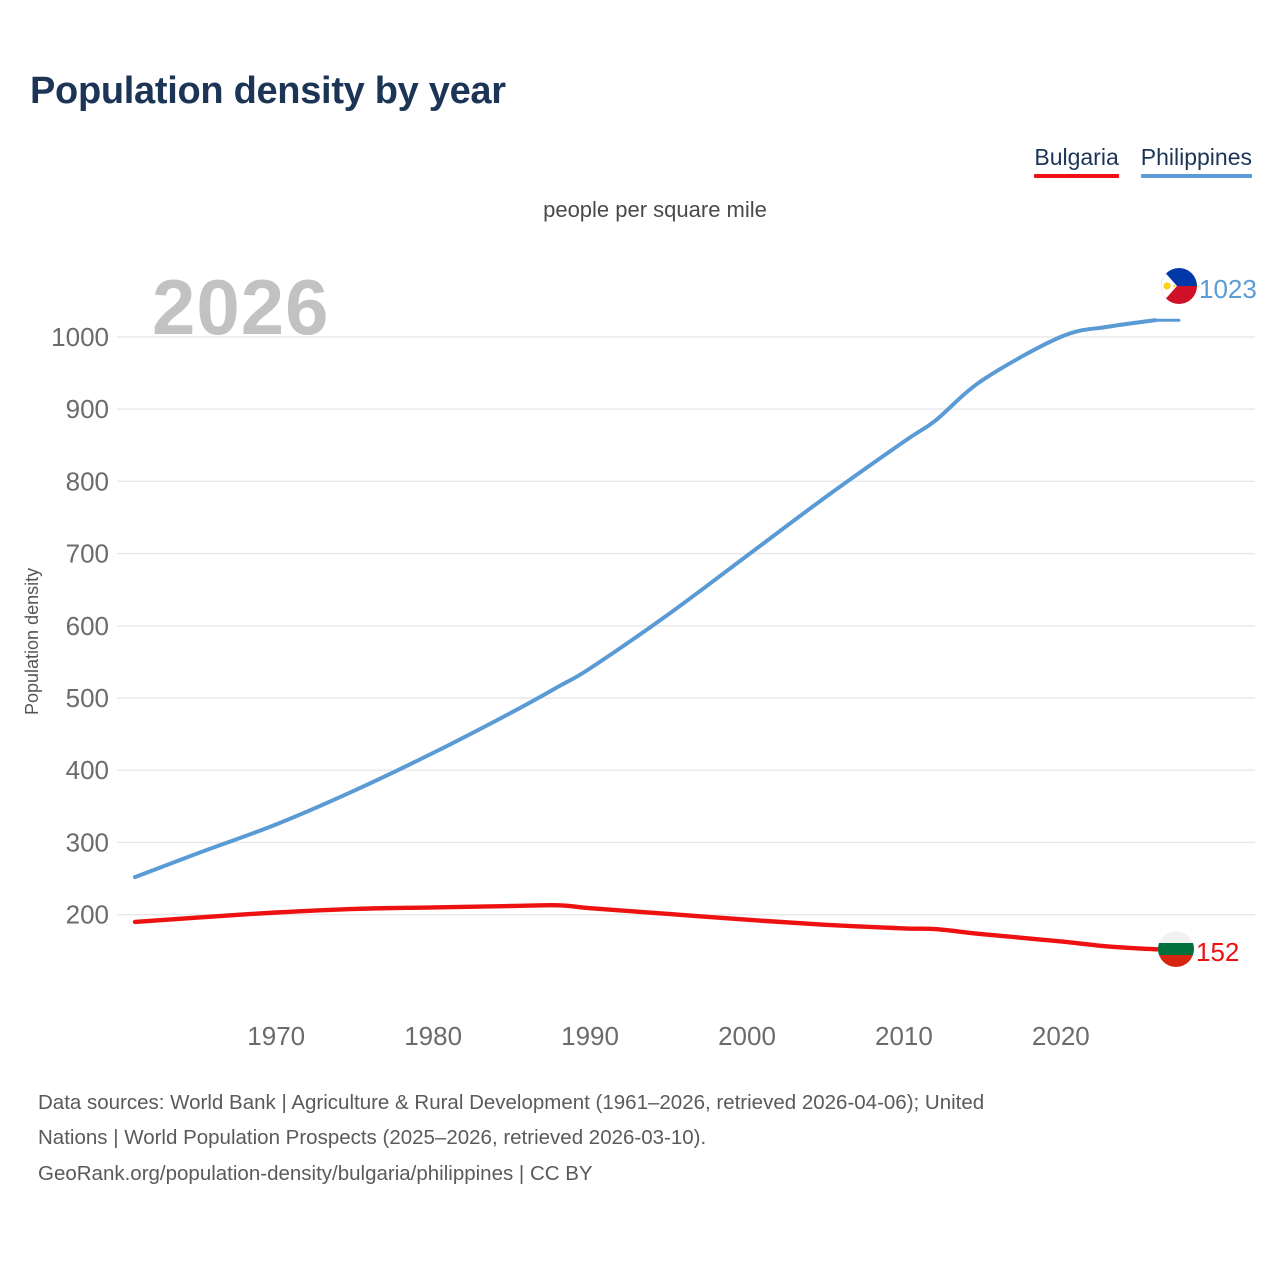 The image size is (1280, 1280). I want to click on legend-label-bulgaria: Bulgaria, so click(1076, 157).